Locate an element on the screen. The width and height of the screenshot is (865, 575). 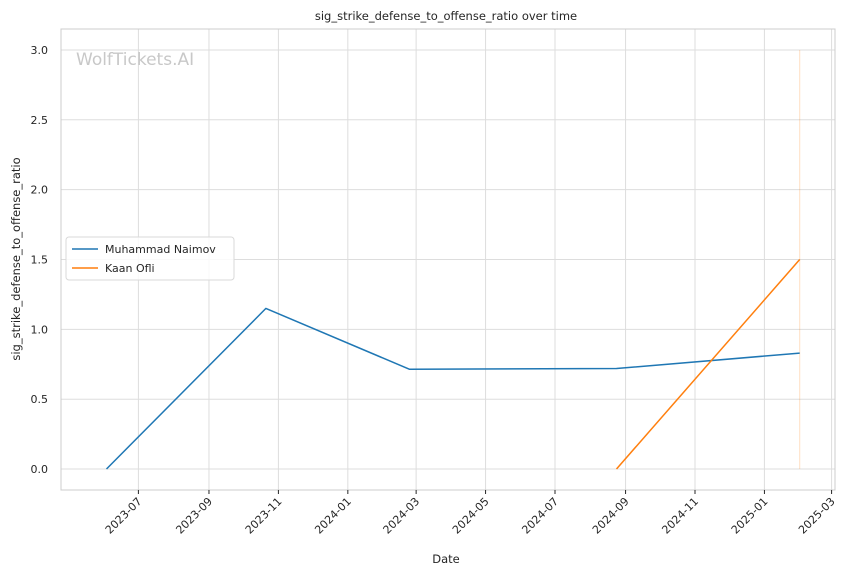
x-tick-label: 2025-03 is located at coordinates (817, 516).